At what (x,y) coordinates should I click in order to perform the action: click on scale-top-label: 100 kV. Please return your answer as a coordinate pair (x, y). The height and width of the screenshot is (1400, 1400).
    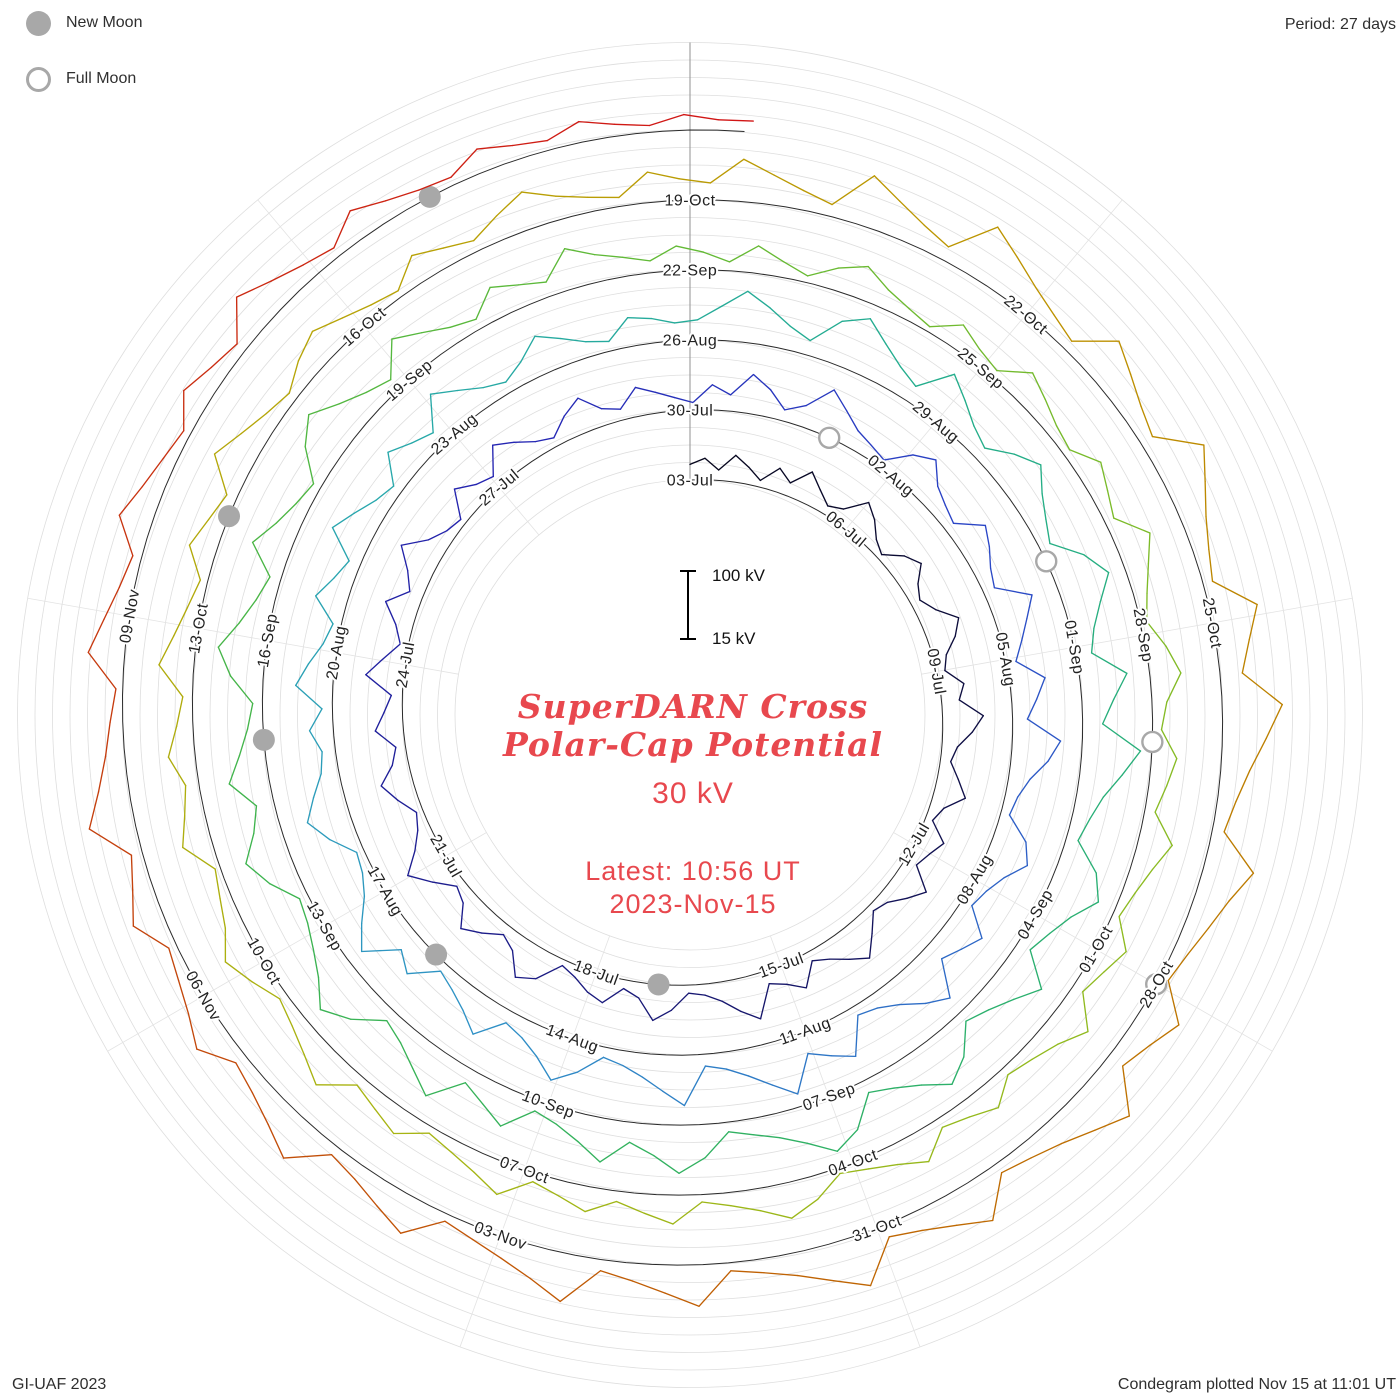
    Looking at the image, I should click on (739, 575).